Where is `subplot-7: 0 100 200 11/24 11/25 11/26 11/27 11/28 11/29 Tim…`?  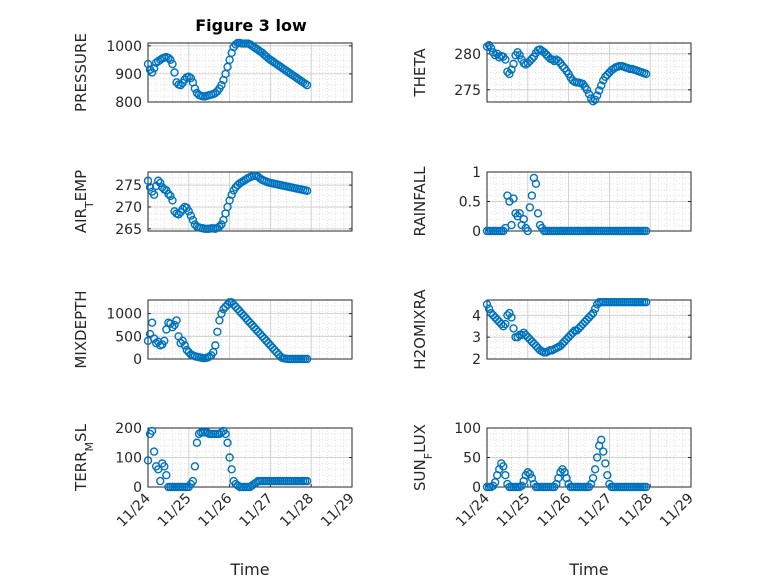 subplot-7: 0 100 200 11/24 11/25 11/26 11/27 11/28 11/29 Tim… is located at coordinates (215, 500).